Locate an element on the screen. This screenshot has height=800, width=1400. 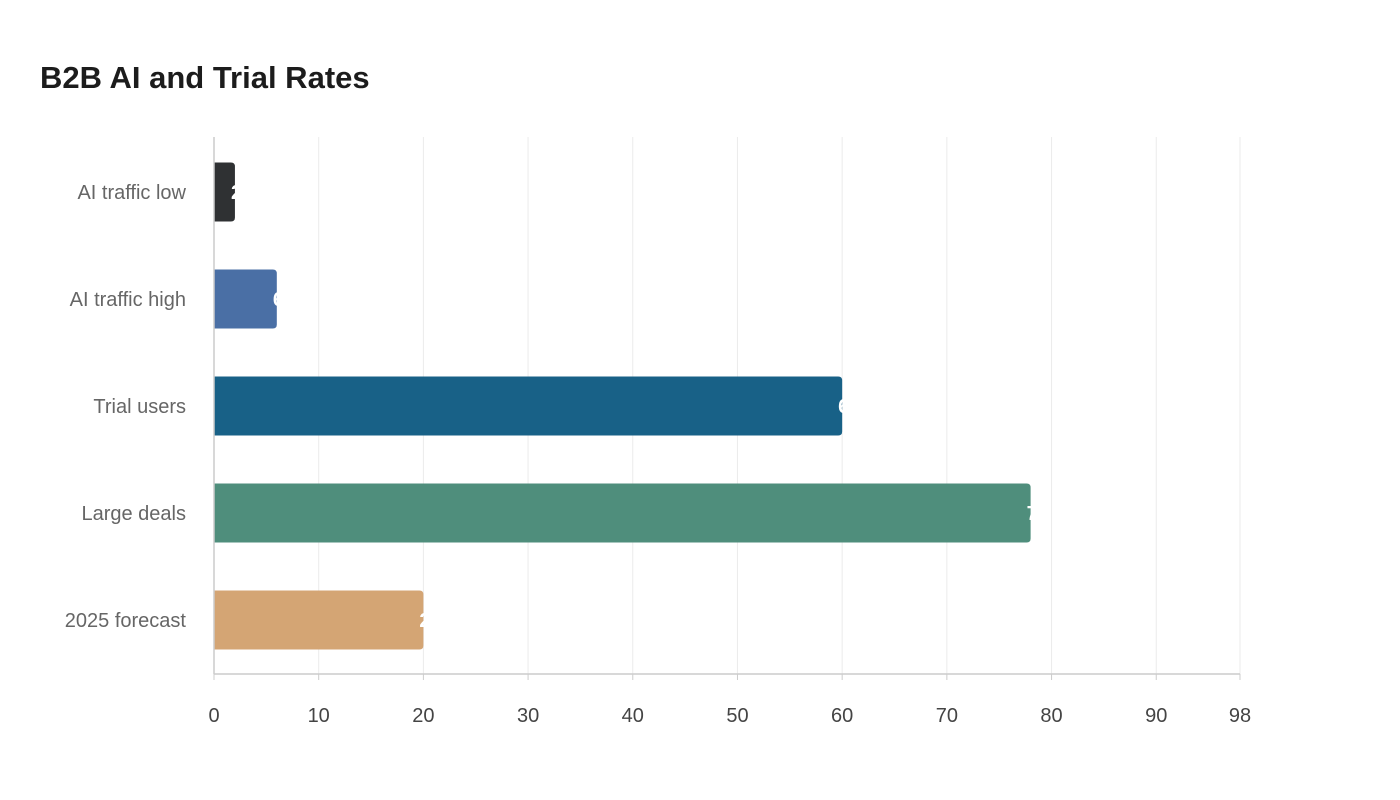
category-label: Trial users is located at coordinates (139, 407).